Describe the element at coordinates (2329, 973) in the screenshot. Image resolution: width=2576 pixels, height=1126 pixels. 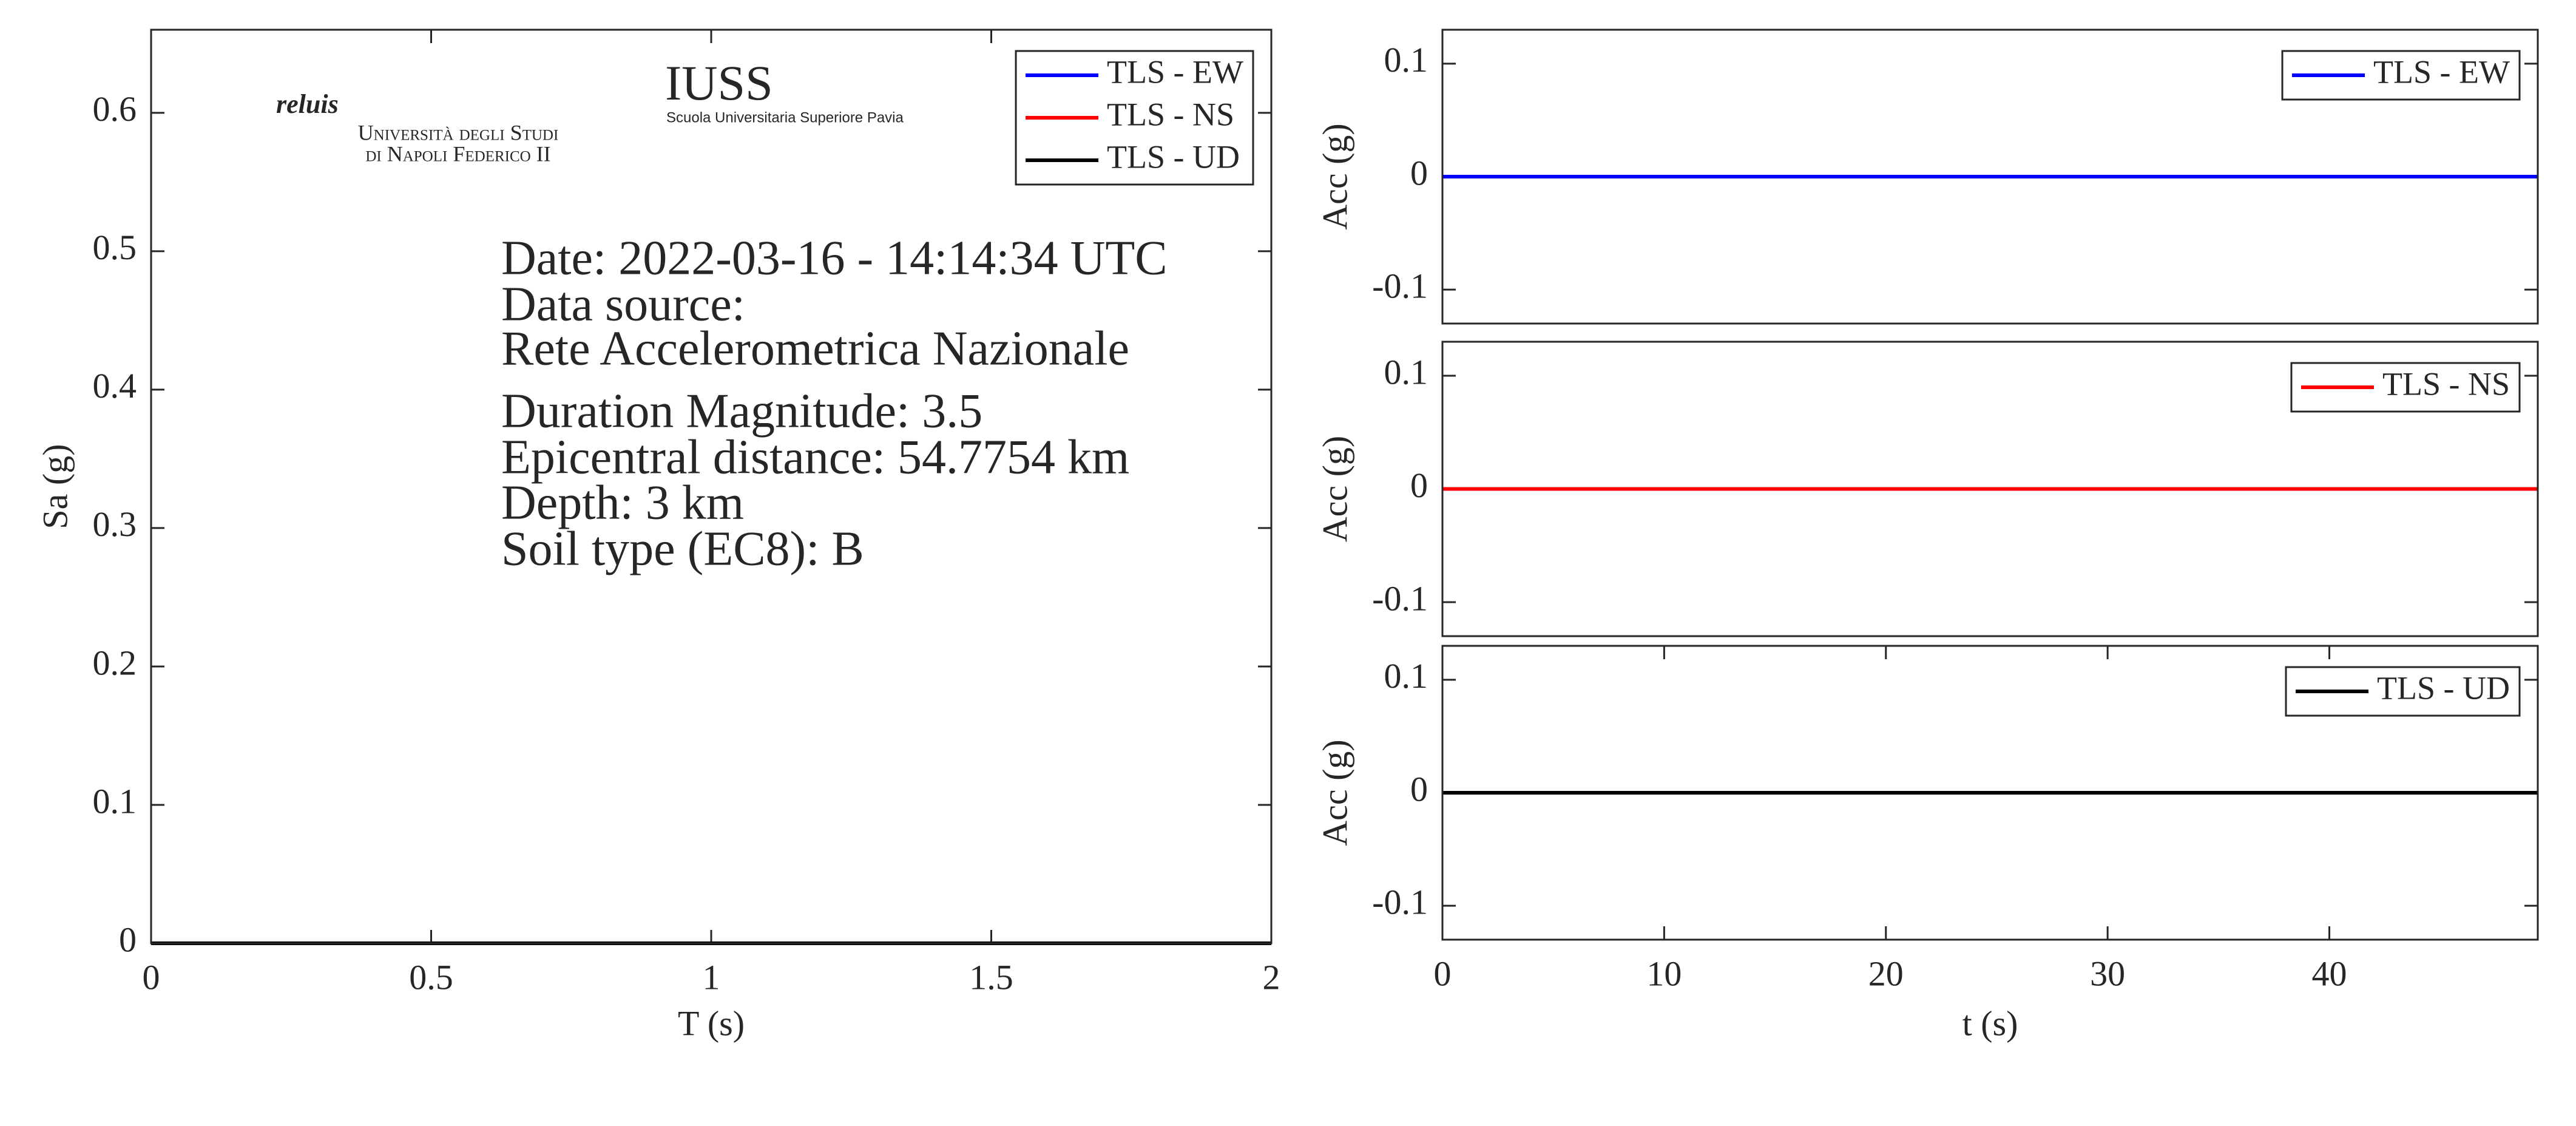
I see `x-tick-label: 40` at that location.